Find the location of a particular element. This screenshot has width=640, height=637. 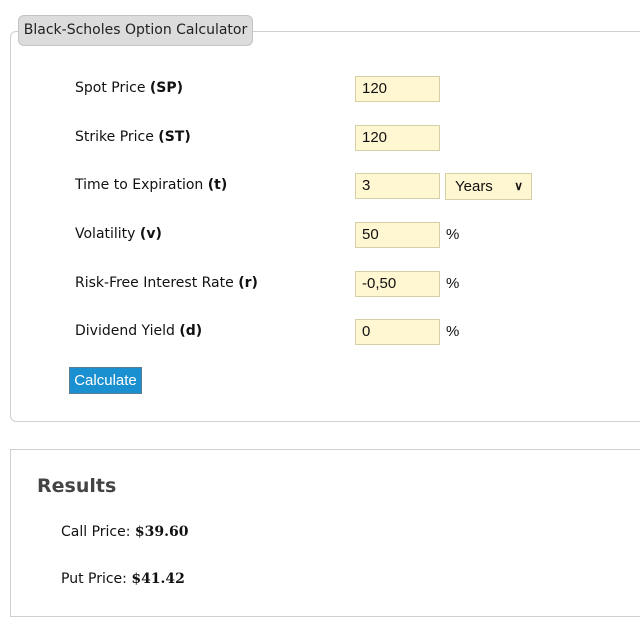

time-unit-select: Years ∨ is located at coordinates (488, 186).